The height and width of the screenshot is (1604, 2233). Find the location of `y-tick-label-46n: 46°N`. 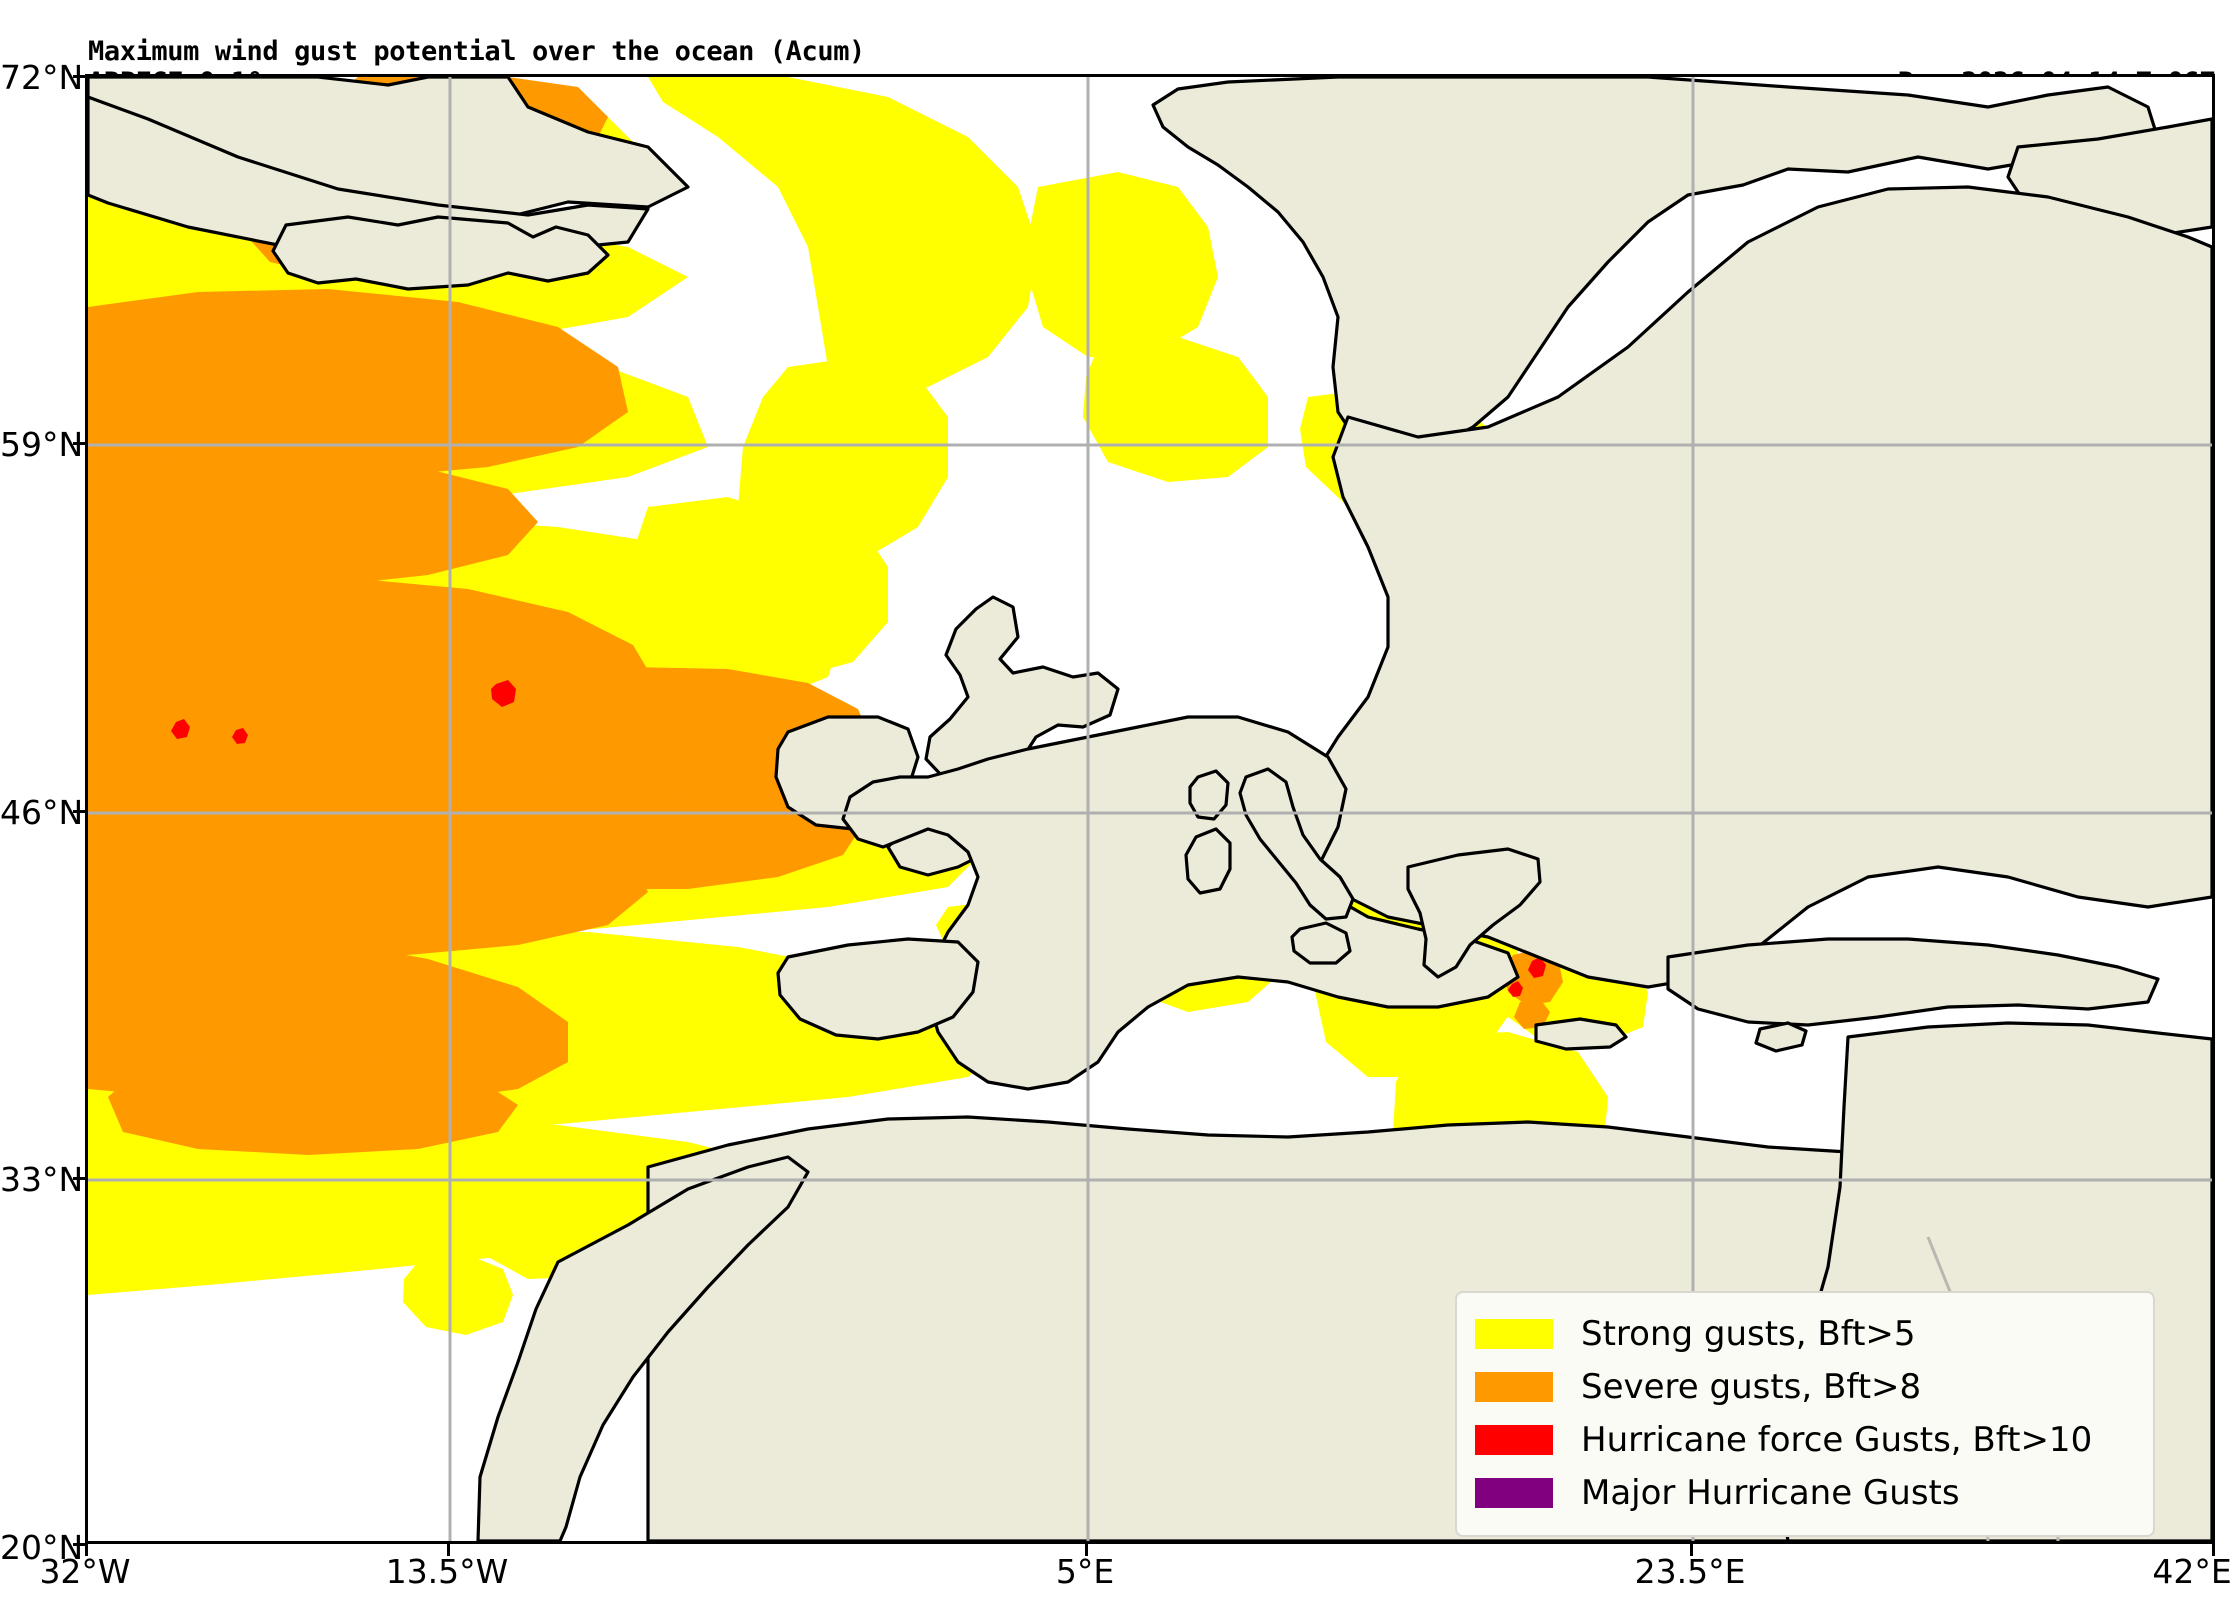

y-tick-label-46n: 46°N is located at coordinates (42, 812).